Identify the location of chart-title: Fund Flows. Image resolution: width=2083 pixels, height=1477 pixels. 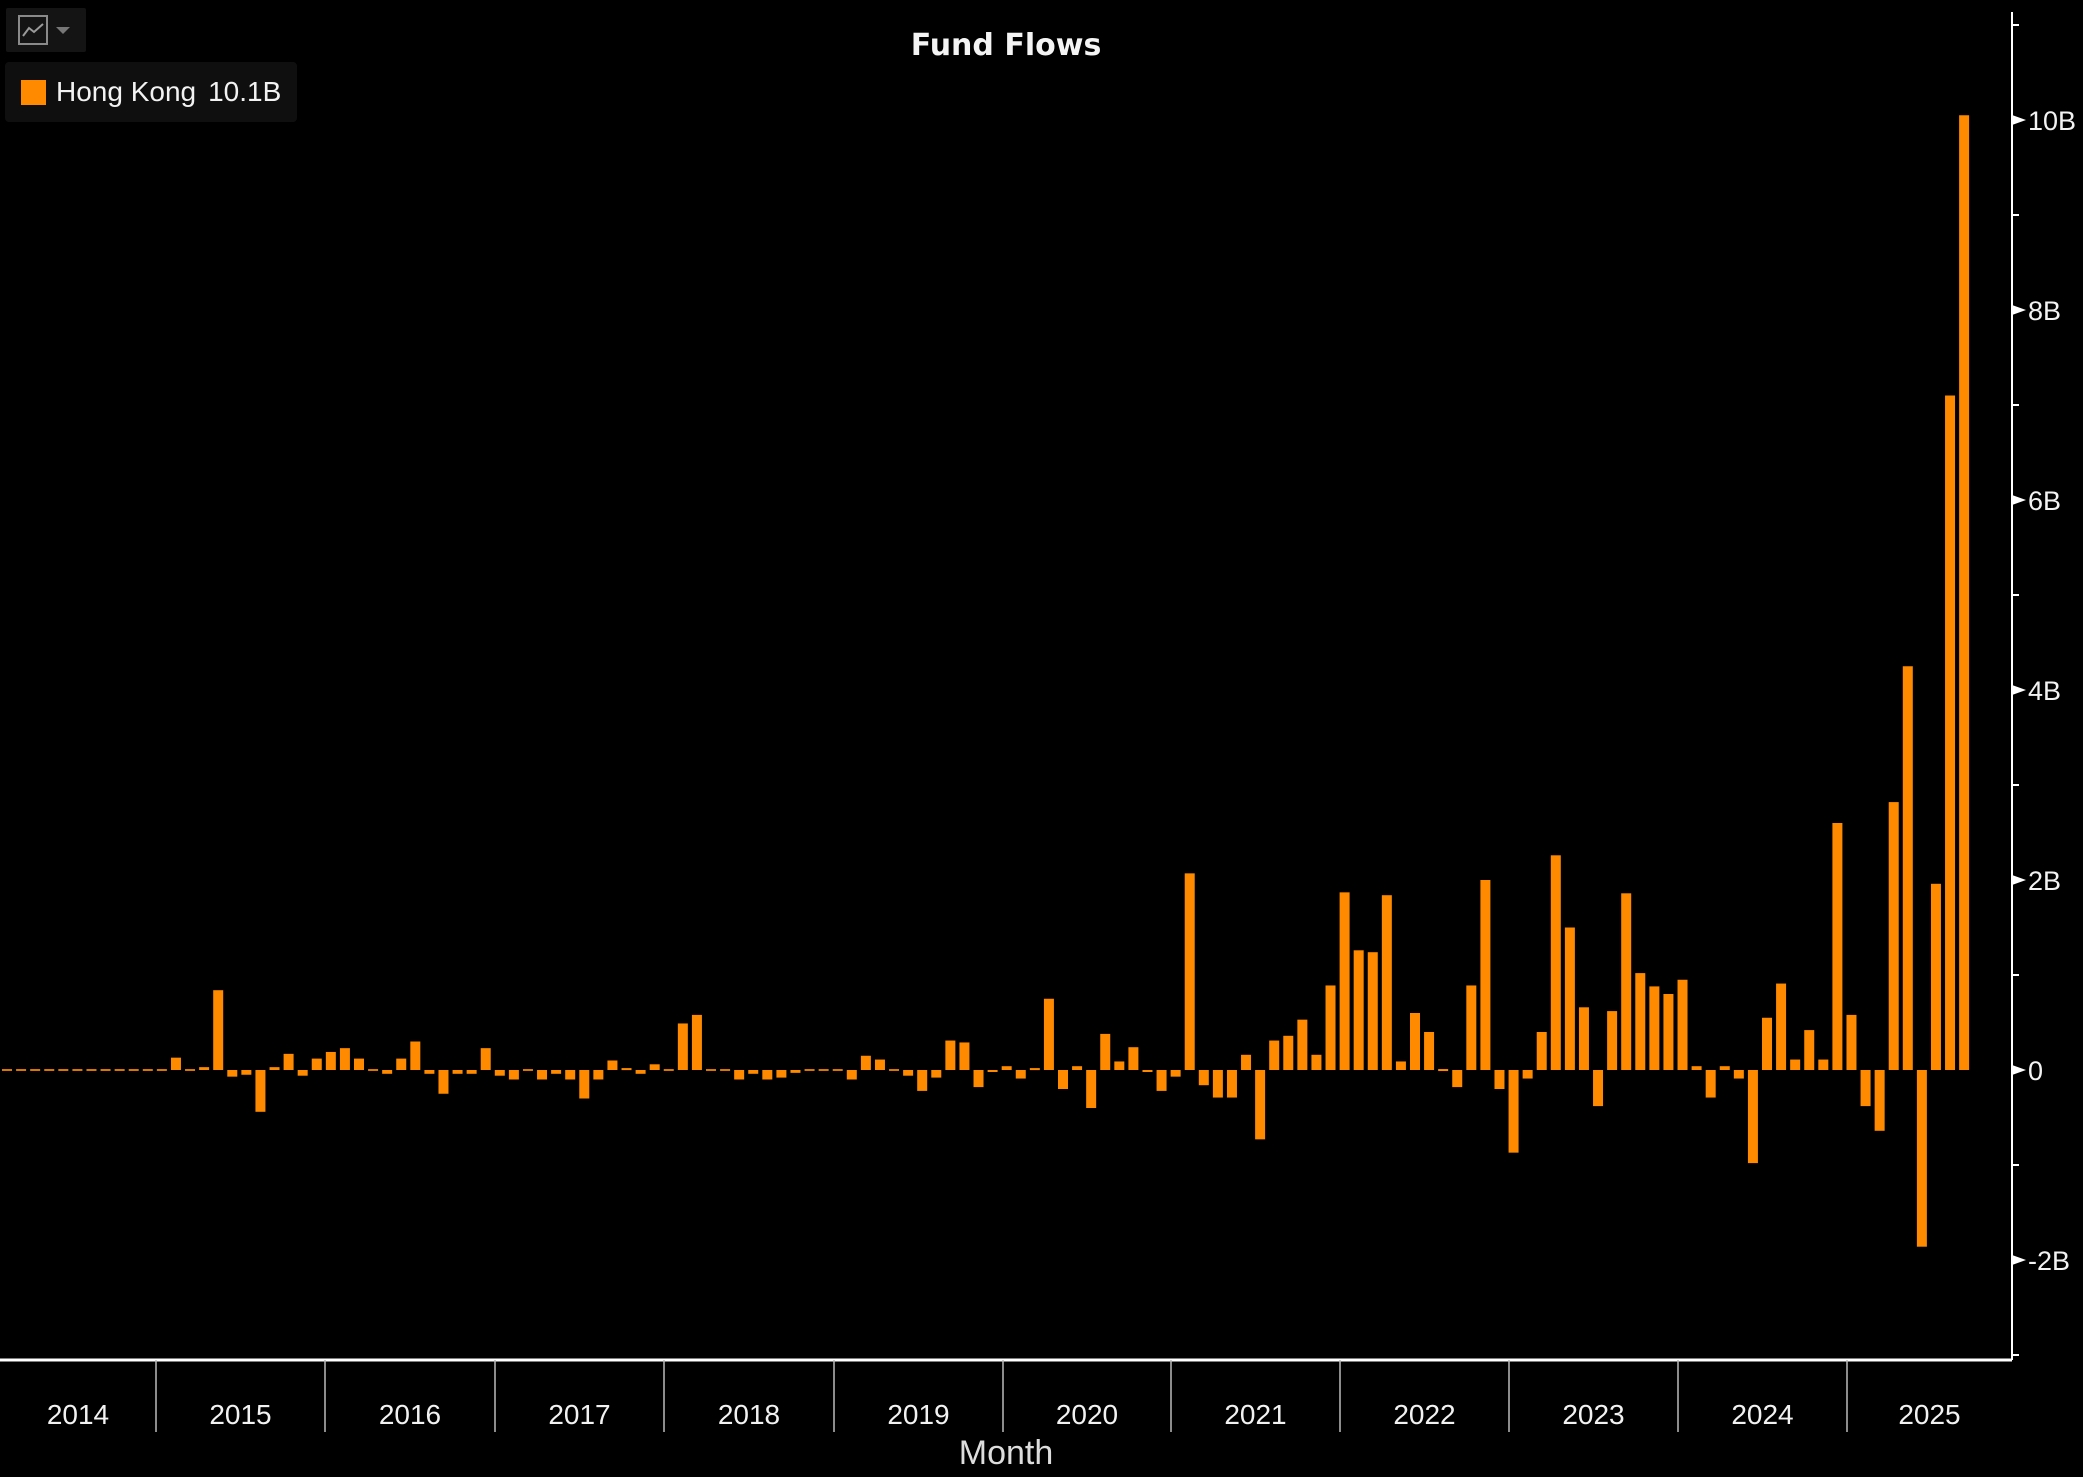
(1006, 45).